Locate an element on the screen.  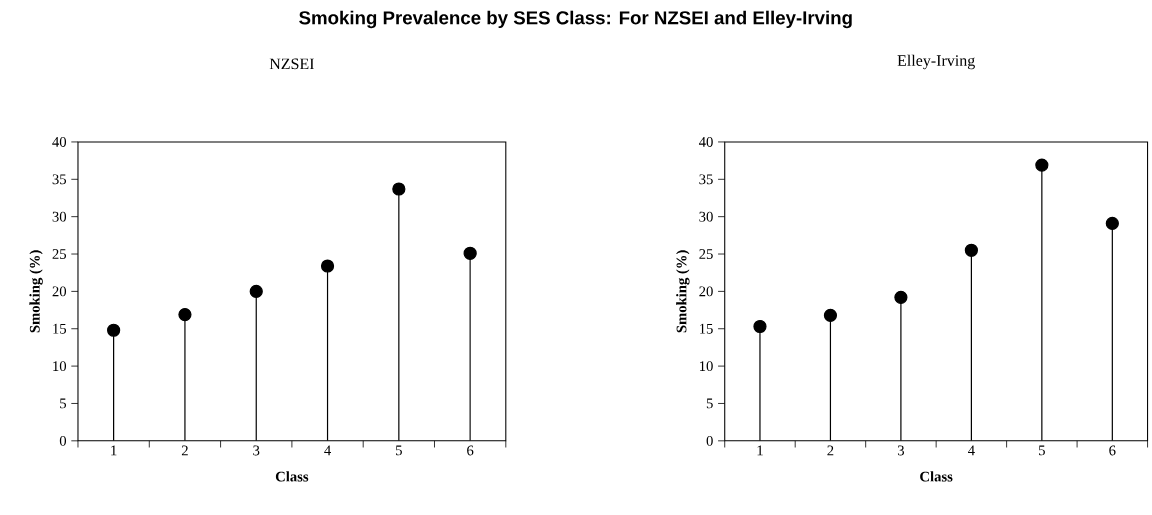
chart-subtitle: Elley-Irving is located at coordinates (936, 62).